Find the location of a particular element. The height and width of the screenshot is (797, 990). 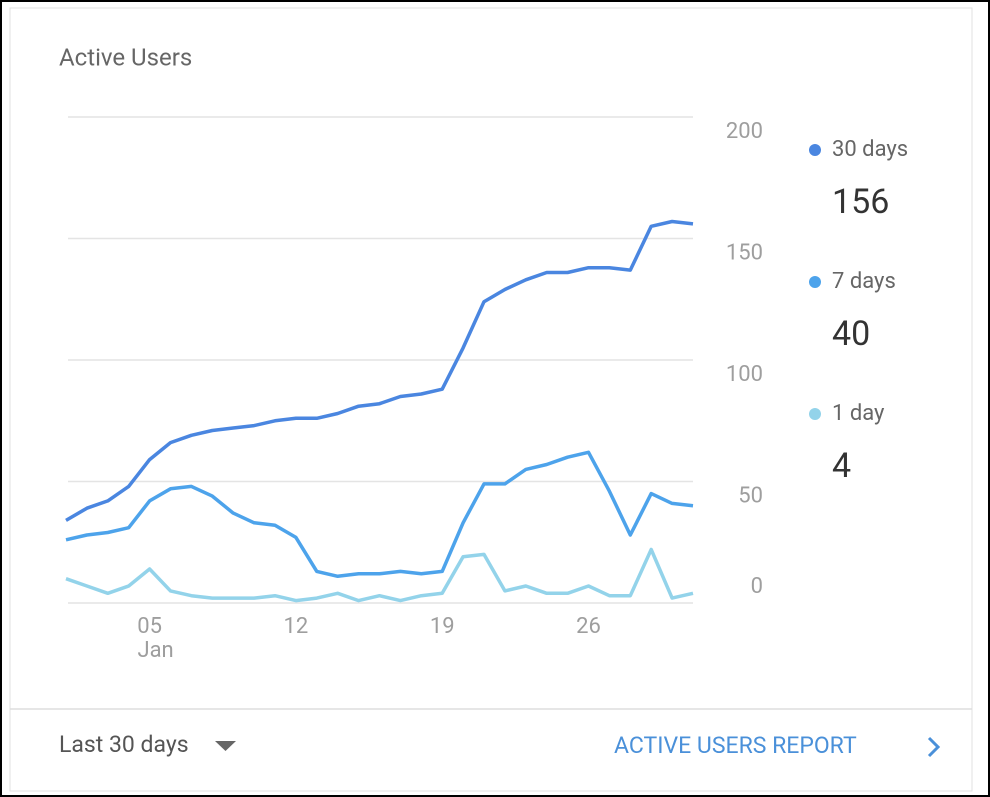

legend-value: 4 is located at coordinates (841, 466).